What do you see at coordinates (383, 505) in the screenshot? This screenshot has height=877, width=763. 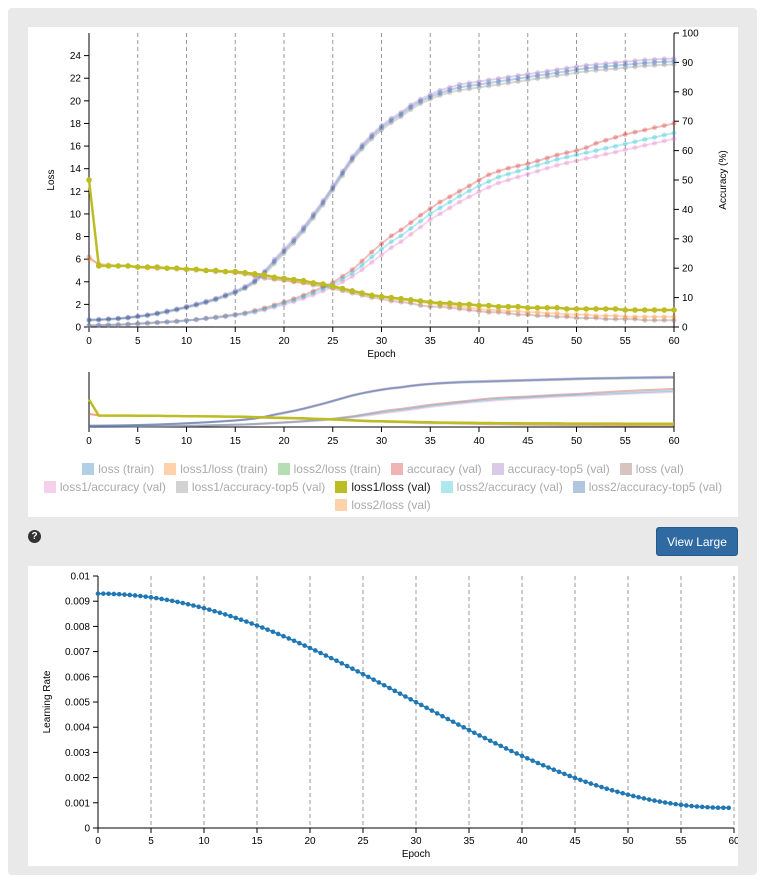 I see `legend-item: loss2/loss (val)` at bounding box center [383, 505].